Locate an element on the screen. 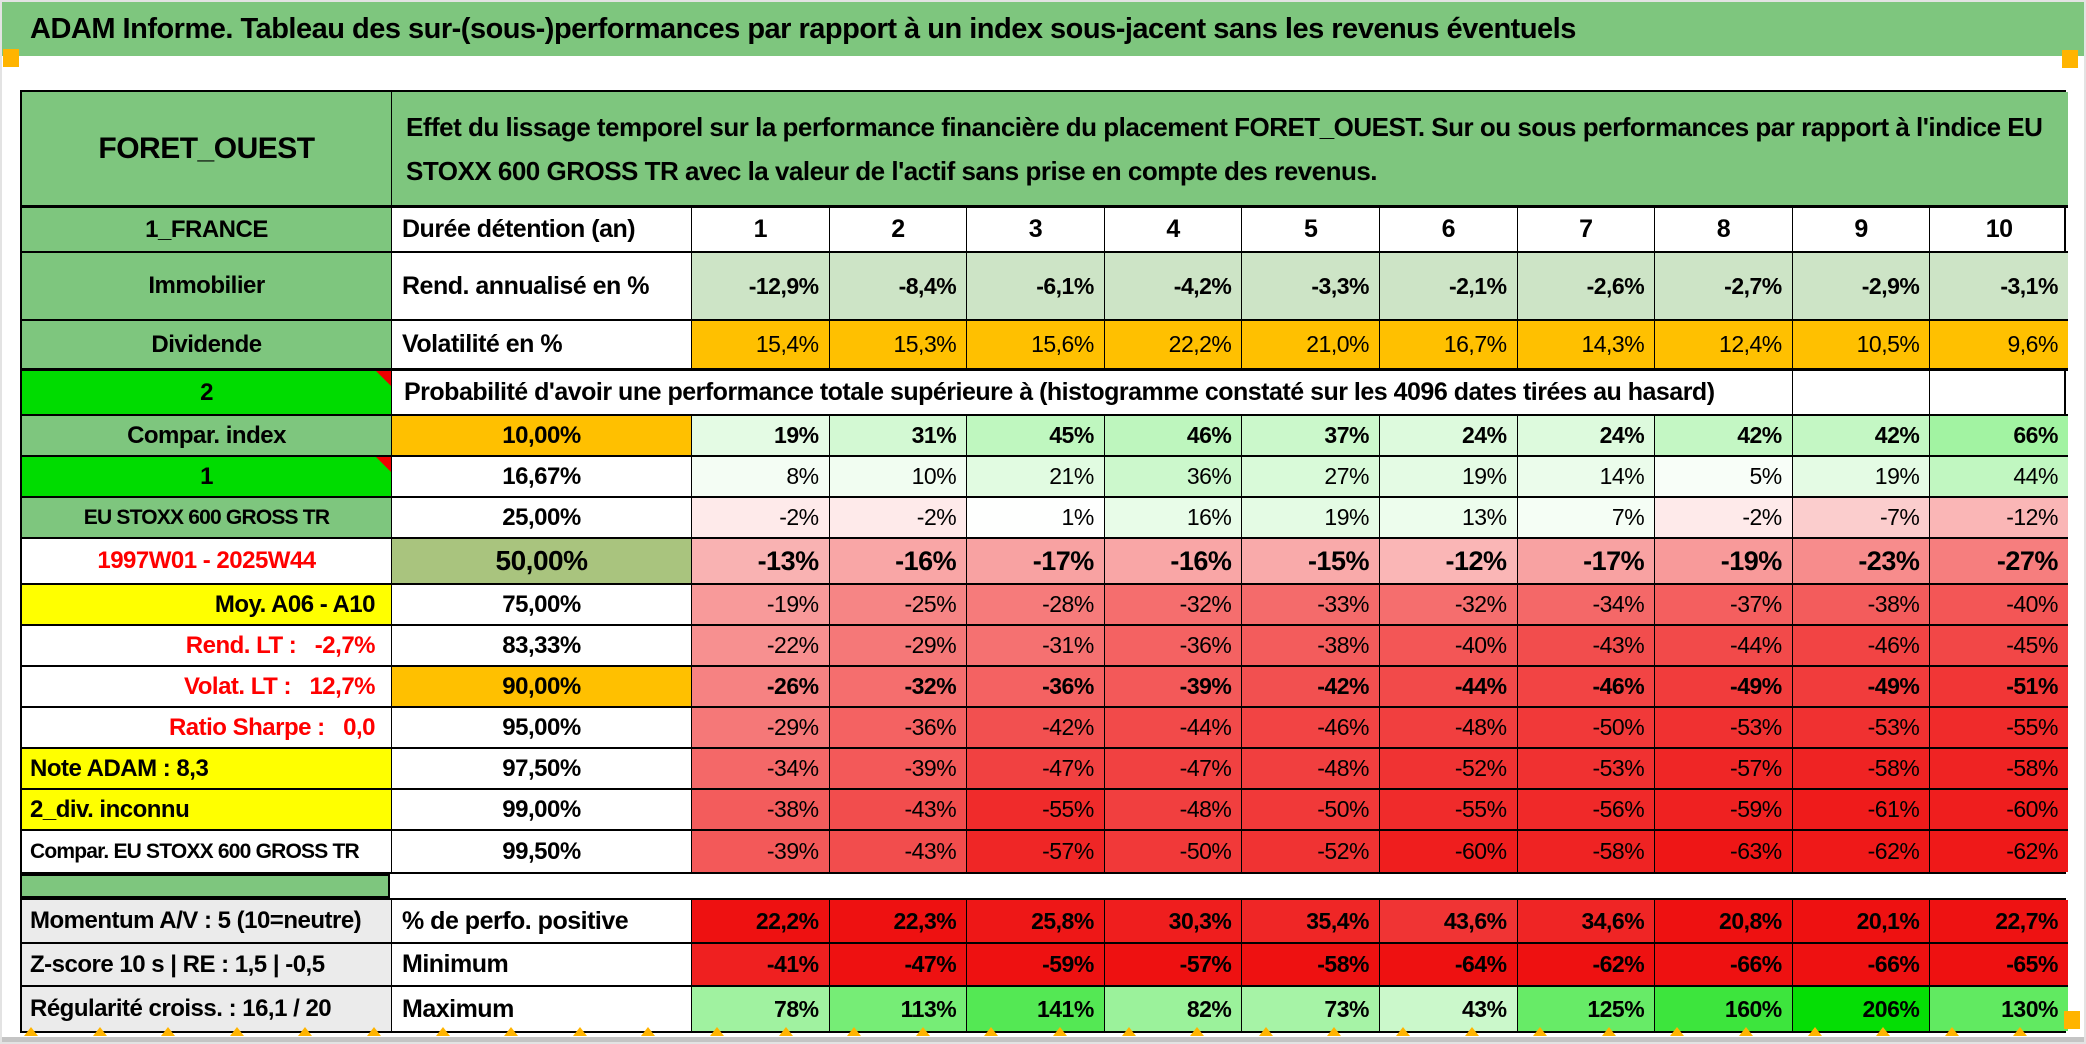 The image size is (2086, 1044). data-cell-p99: -48% is located at coordinates (1173, 810).